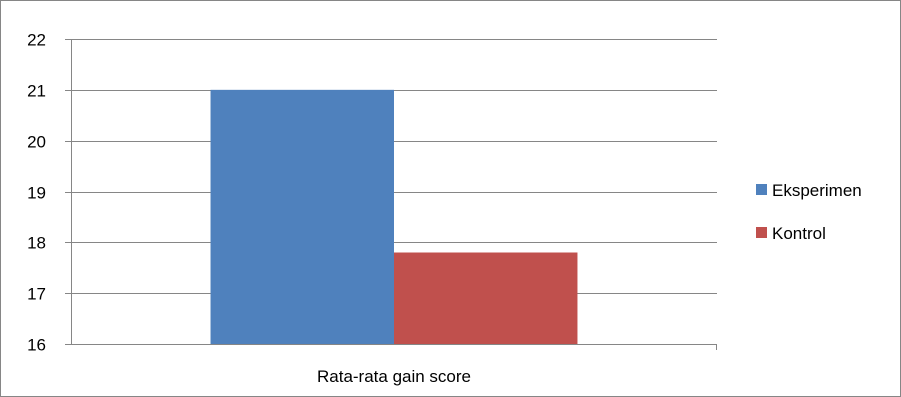  What do you see at coordinates (36, 243) in the screenshot?
I see `y-tick-label: 18` at bounding box center [36, 243].